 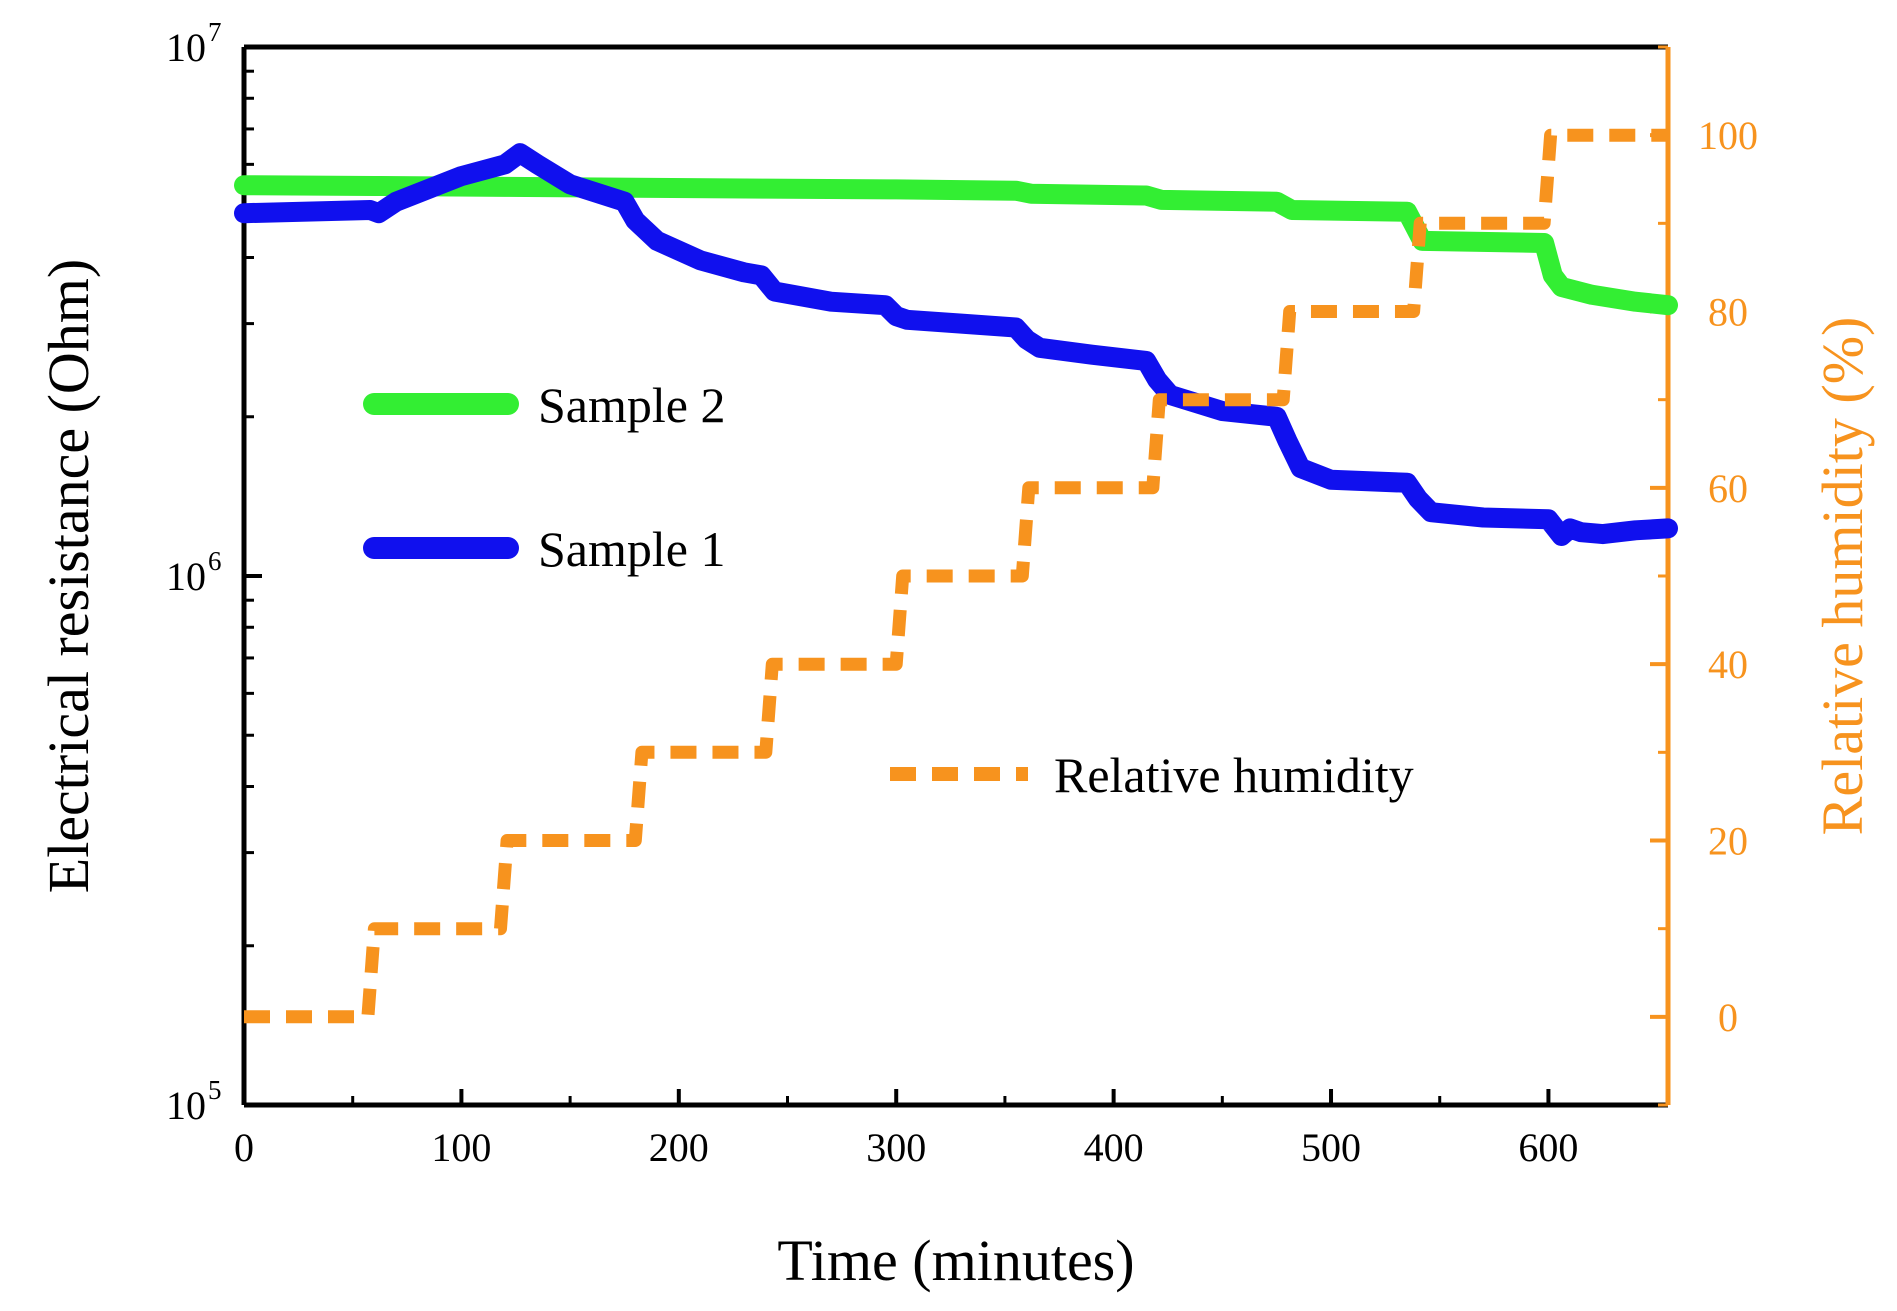 What do you see at coordinates (1704, 576) in the screenshot?
I see `y2-axis-ticks: 0 20 40 60 80 100` at bounding box center [1704, 576].